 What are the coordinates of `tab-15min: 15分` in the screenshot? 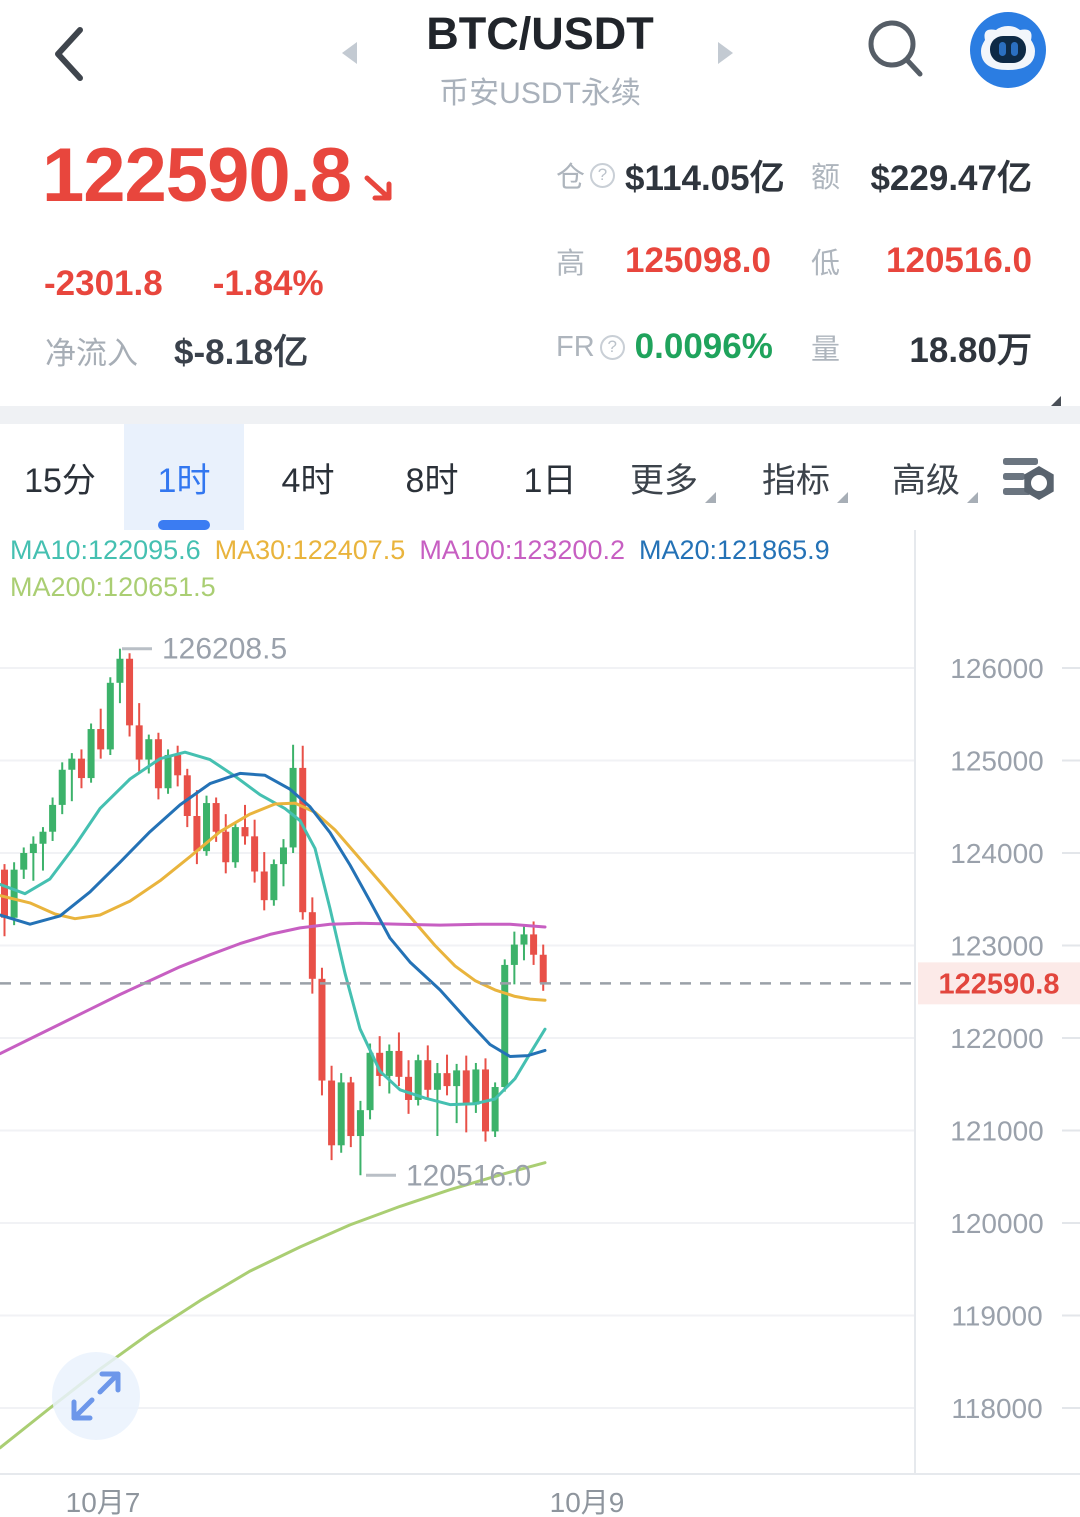 It's located at (60, 480).